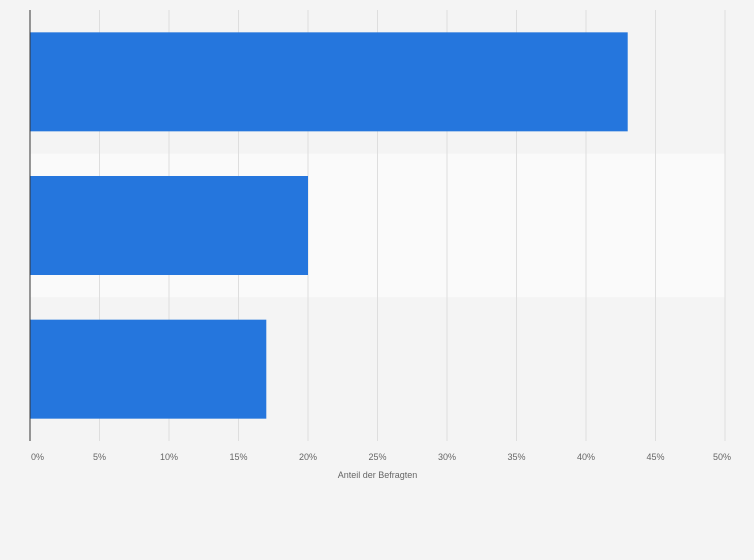 This screenshot has height=560, width=754. I want to click on x-tick-label: 10%, so click(169, 457).